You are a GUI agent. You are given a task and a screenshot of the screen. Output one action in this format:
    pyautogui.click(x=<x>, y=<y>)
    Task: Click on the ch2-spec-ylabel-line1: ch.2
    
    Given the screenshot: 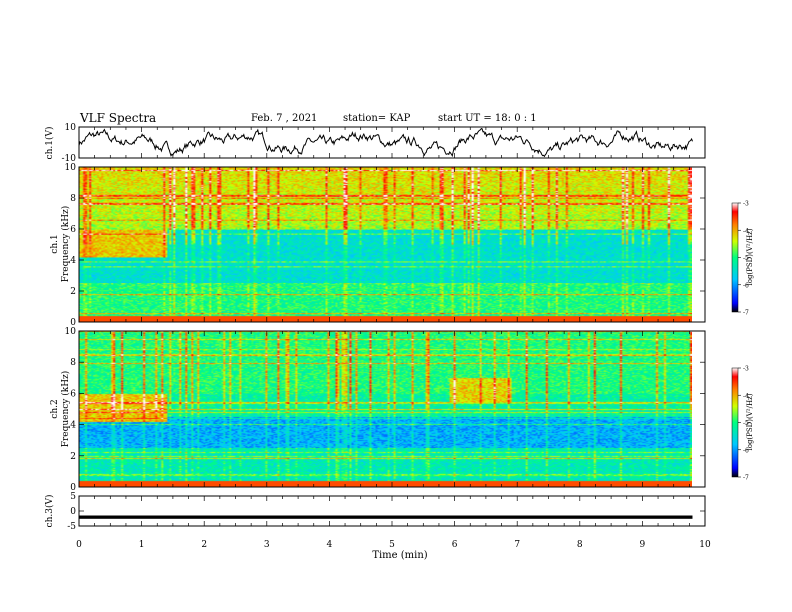 What is the action you would take?
    pyautogui.click(x=55, y=408)
    